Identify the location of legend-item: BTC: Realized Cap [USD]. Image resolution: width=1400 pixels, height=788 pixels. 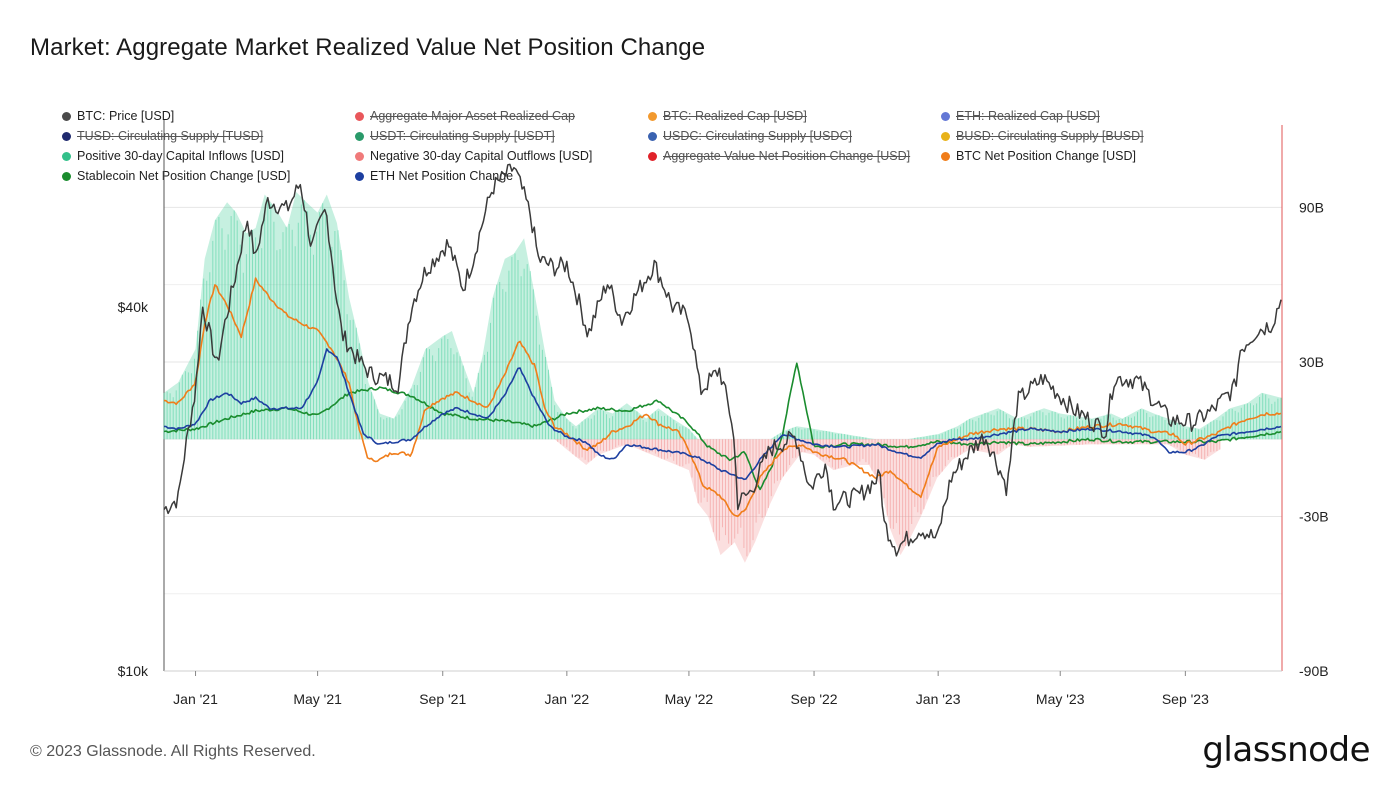
(794, 116).